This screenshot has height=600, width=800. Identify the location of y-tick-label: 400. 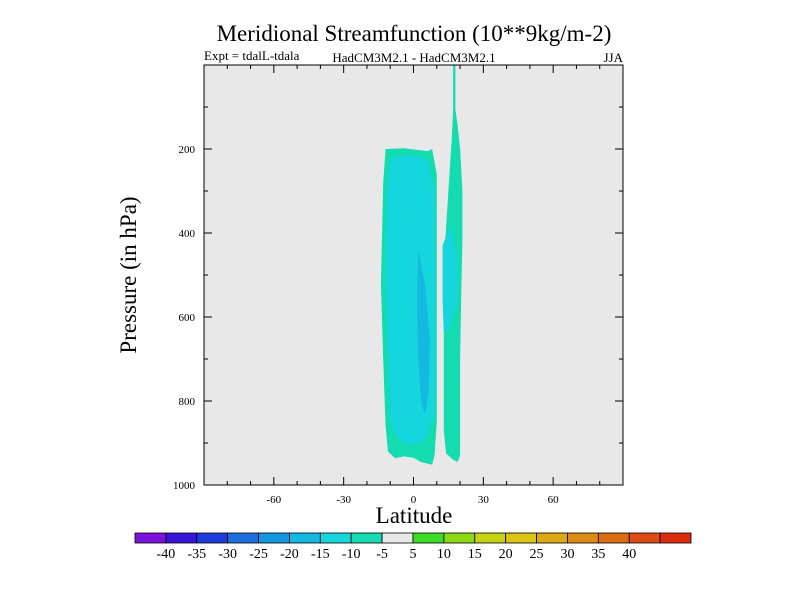
(187, 234).